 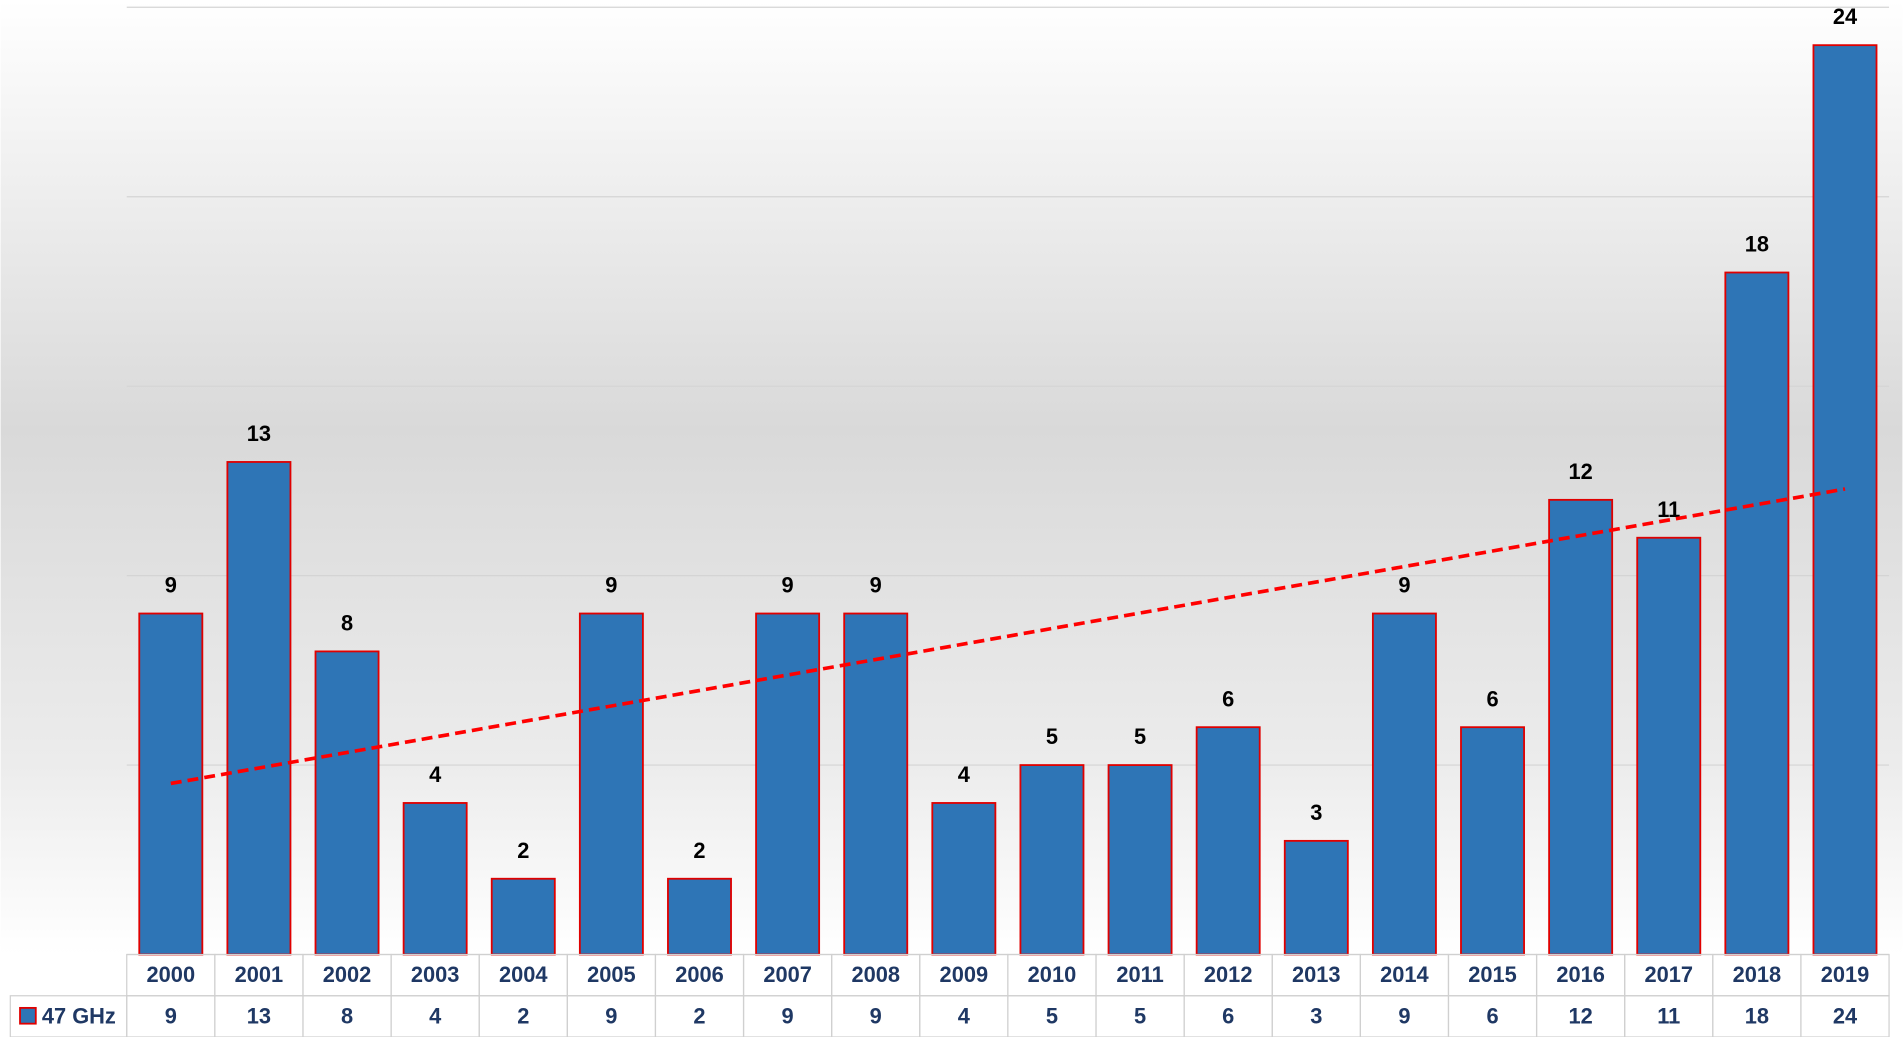 What do you see at coordinates (1052, 974) in the screenshot?
I see `x-tick-label: 2010` at bounding box center [1052, 974].